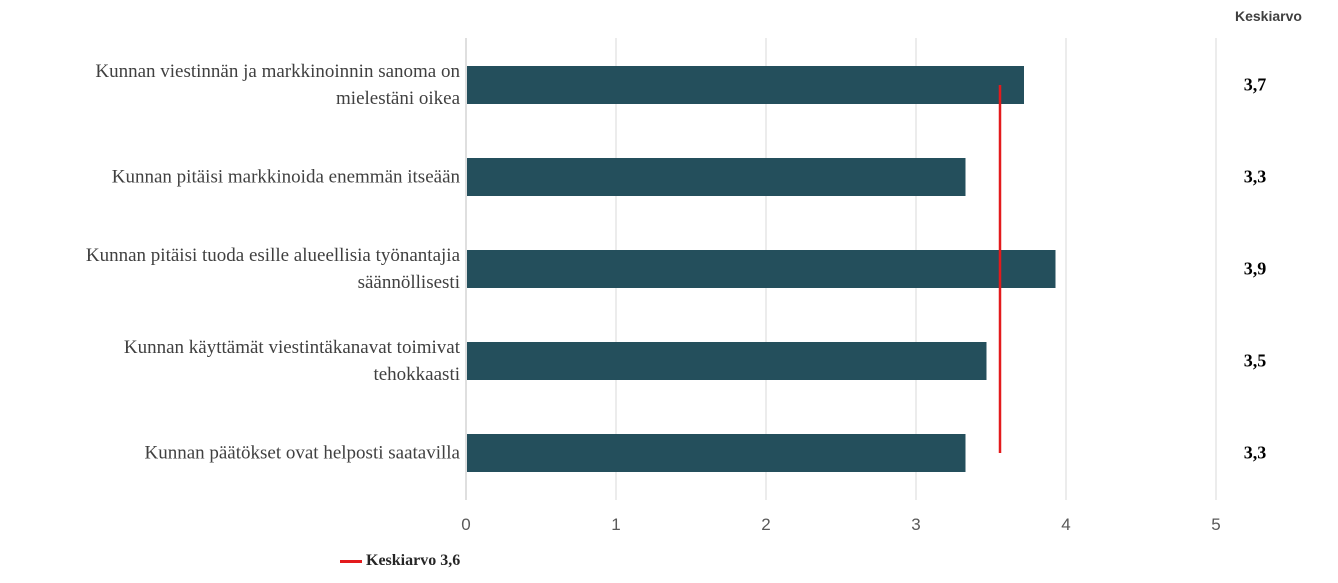 Image resolution: width=1338 pixels, height=583 pixels. I want to click on x-tick-label: 2, so click(765, 524).